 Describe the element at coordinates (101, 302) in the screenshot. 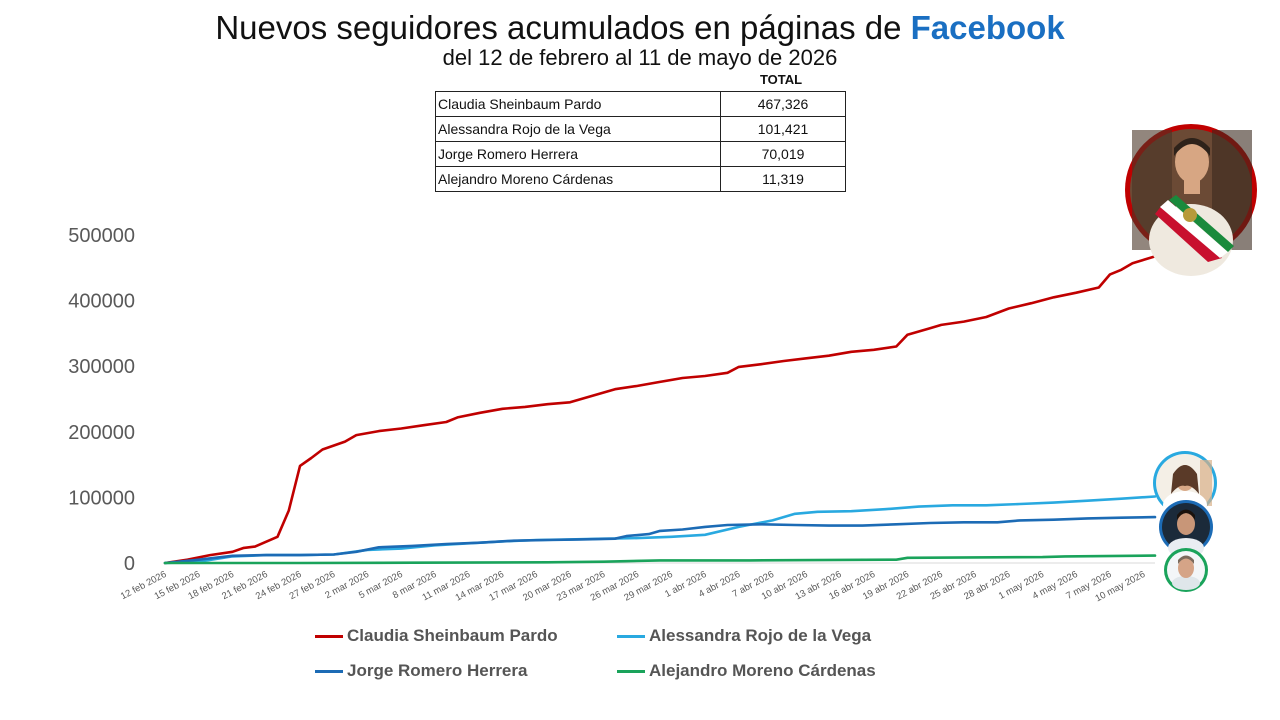

I see `y-tick-label: 400000` at that location.